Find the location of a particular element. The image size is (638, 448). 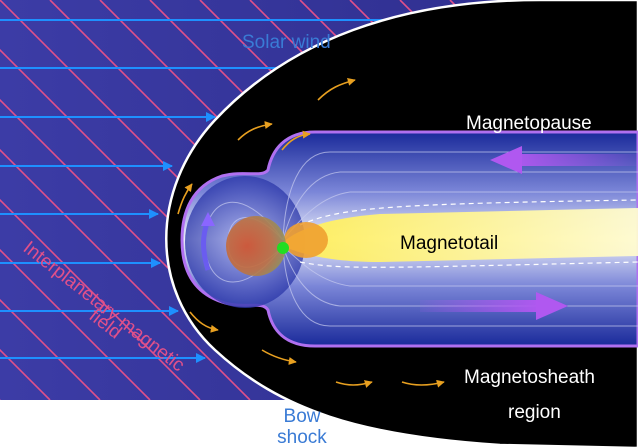

magnetosheath-label: Magnetosheath is located at coordinates (529, 377).